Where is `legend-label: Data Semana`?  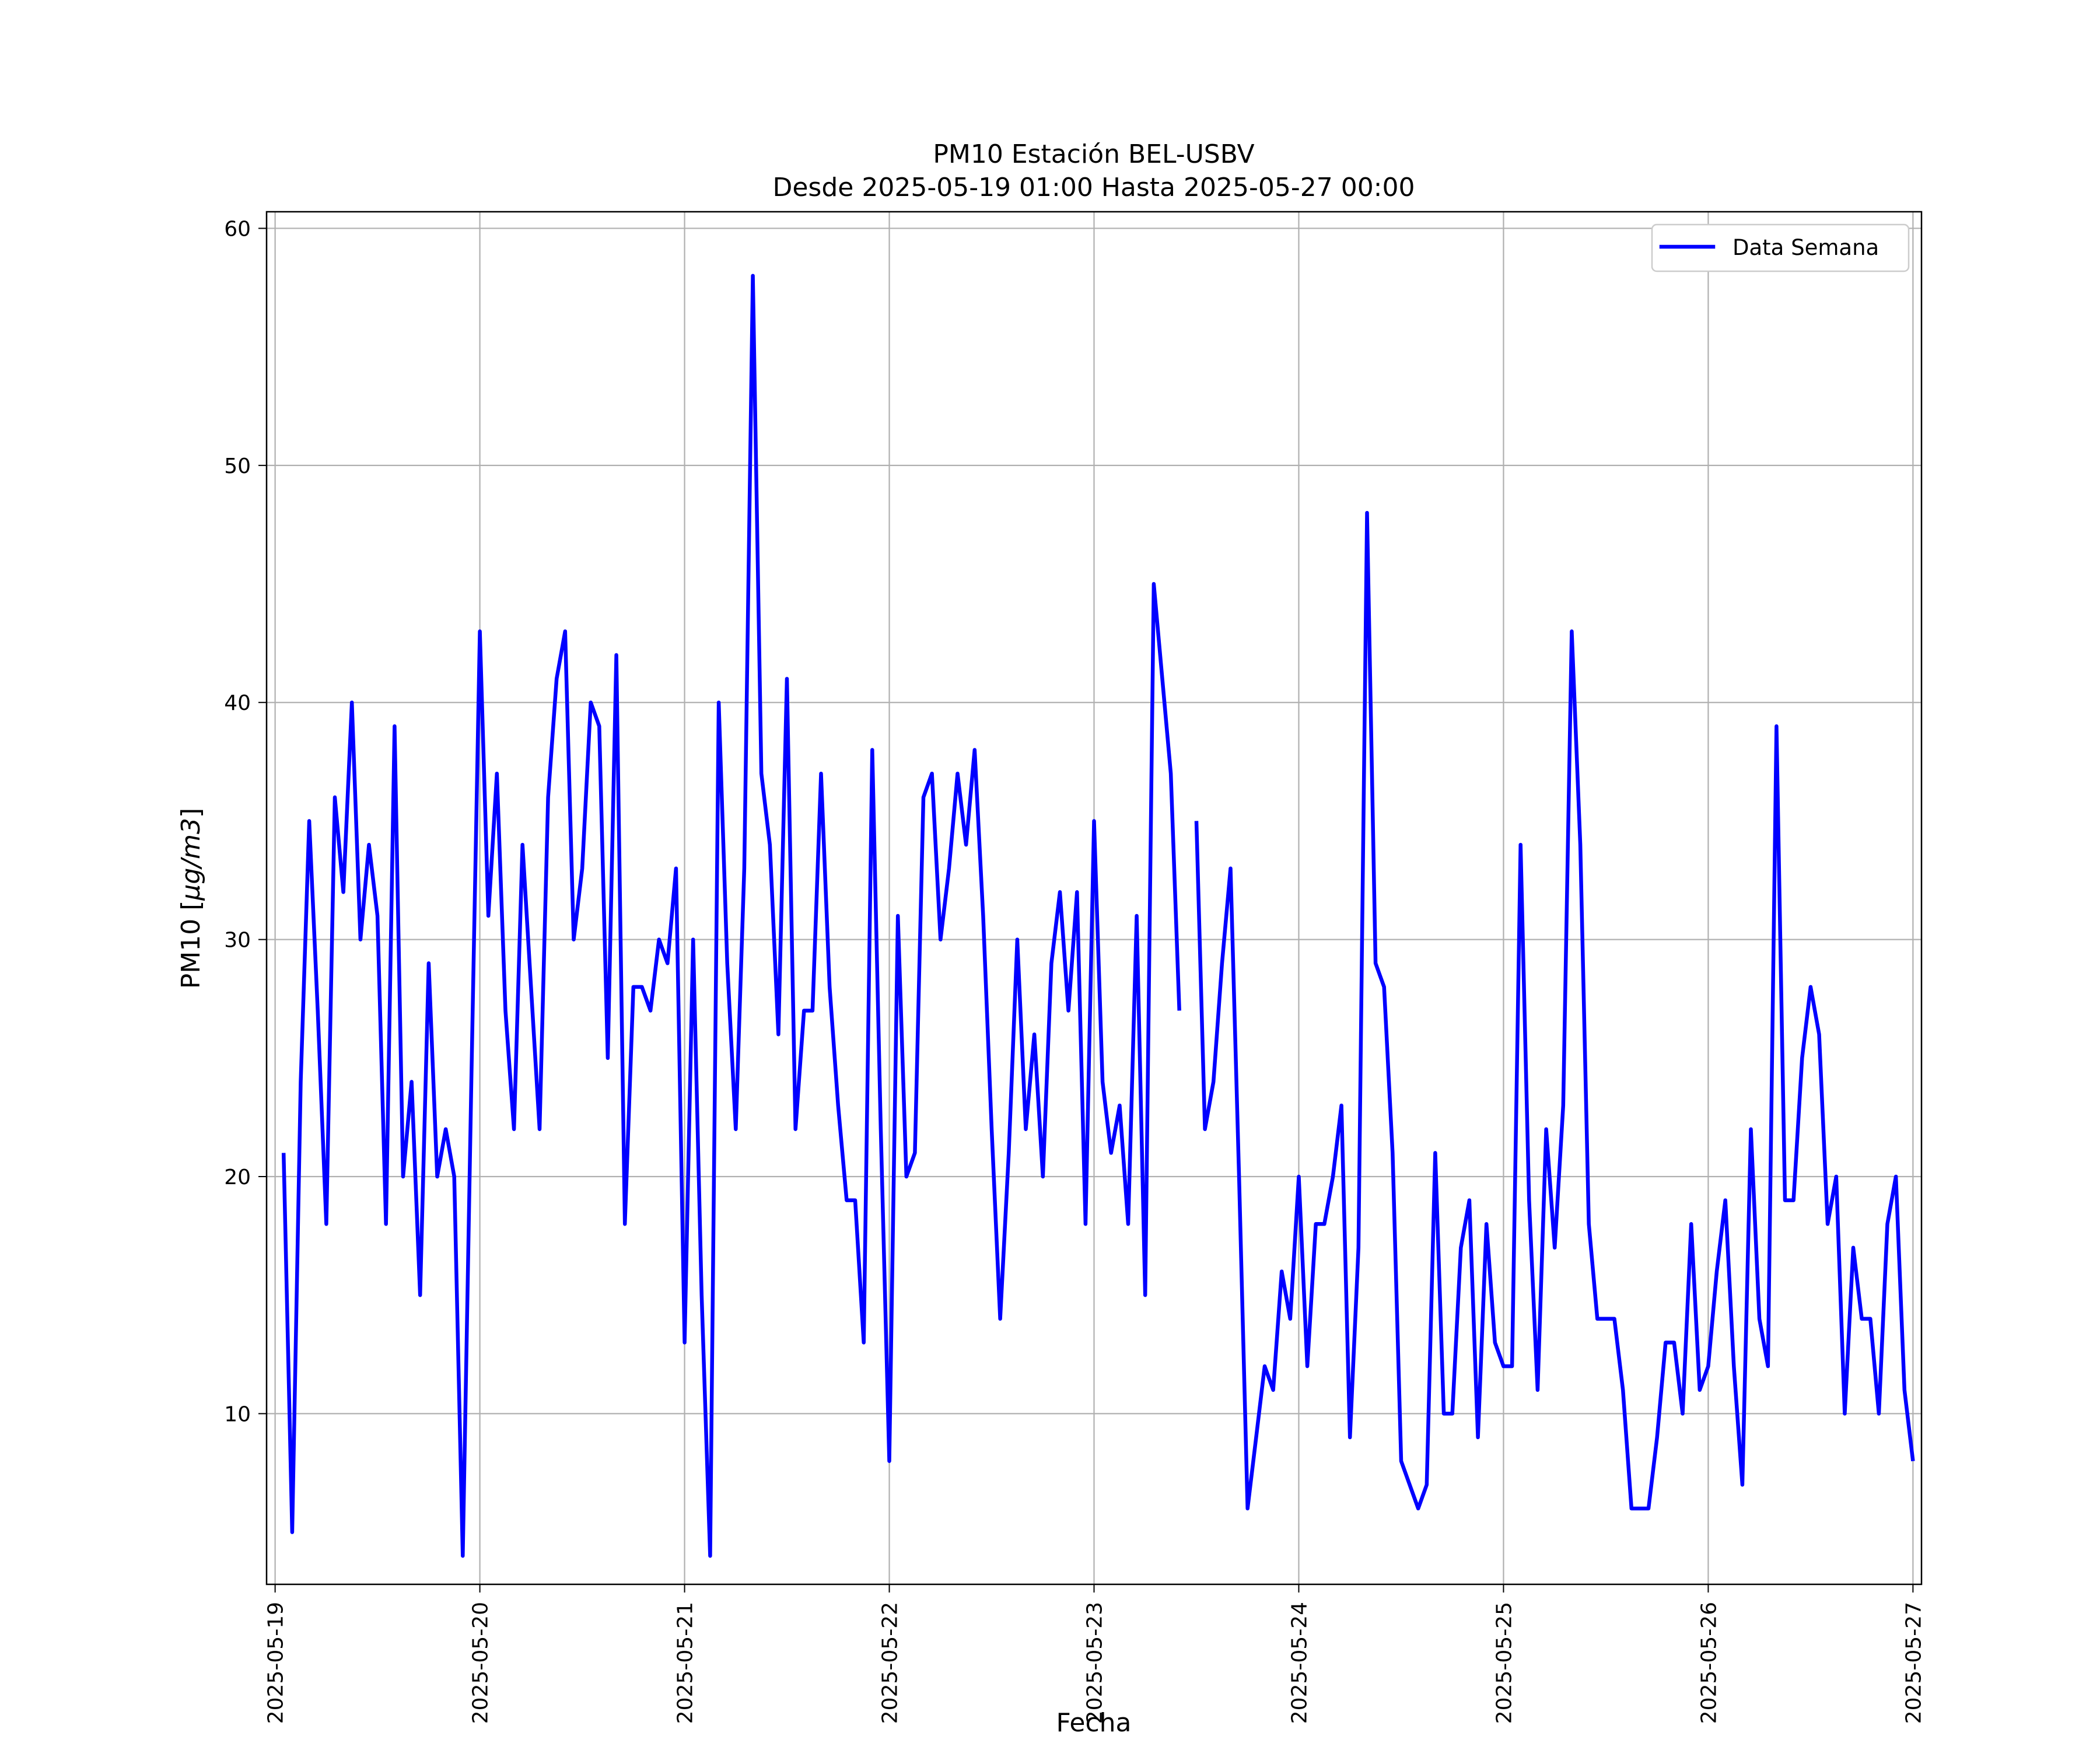
legend-label: Data Semana is located at coordinates (1805, 247).